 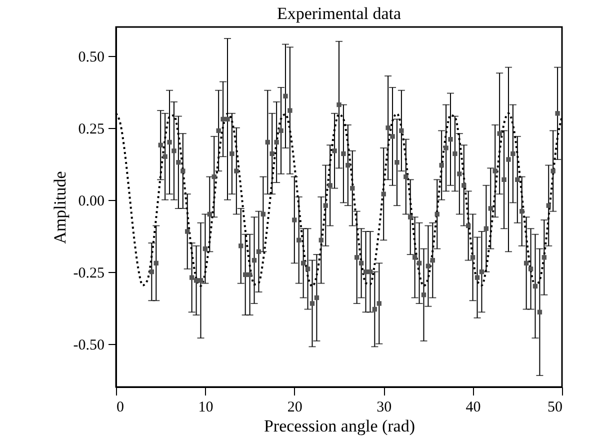 What do you see at coordinates (294, 408) in the screenshot?
I see `x-tick-label: 20` at bounding box center [294, 408].